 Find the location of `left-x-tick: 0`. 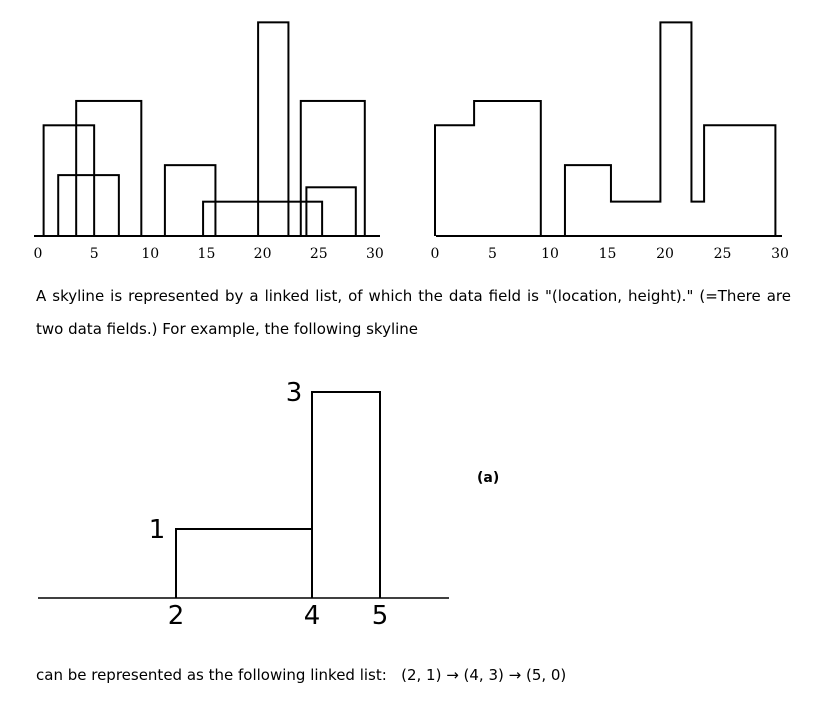

left-x-tick: 0 is located at coordinates (38, 254).